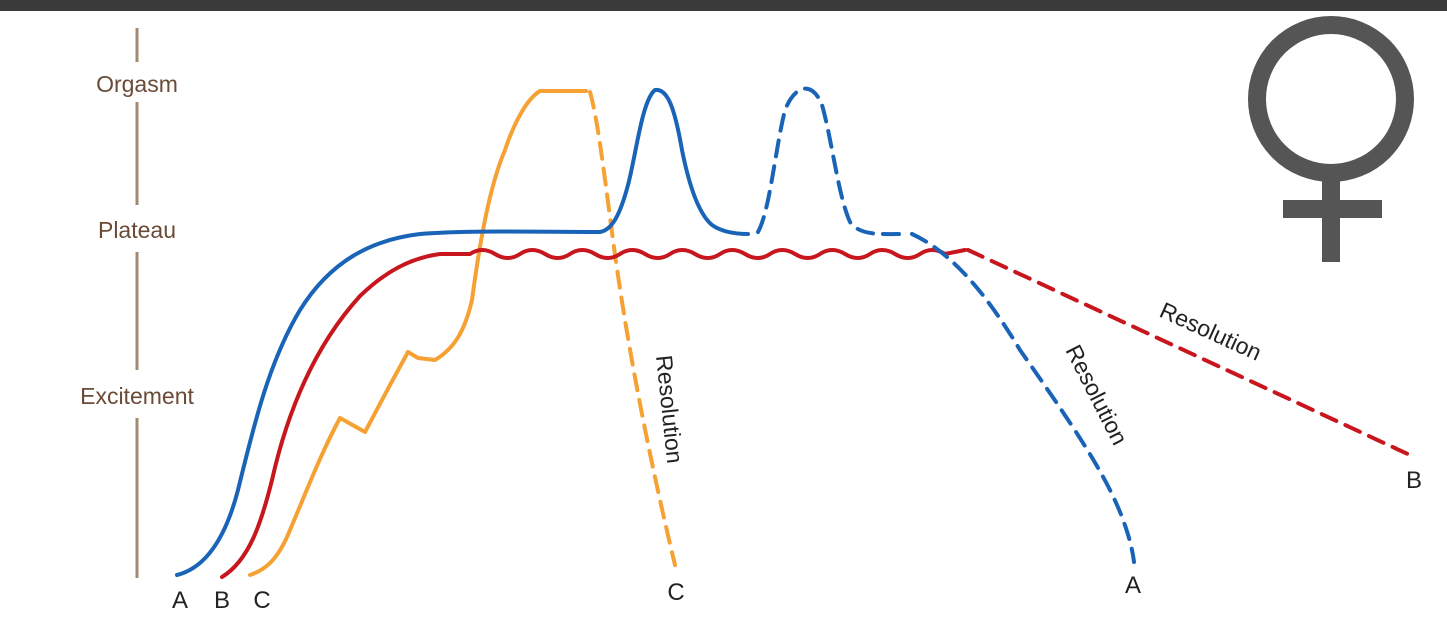  Describe the element at coordinates (137, 396) in the screenshot. I see `phase-label-excitement: Excitement` at that location.